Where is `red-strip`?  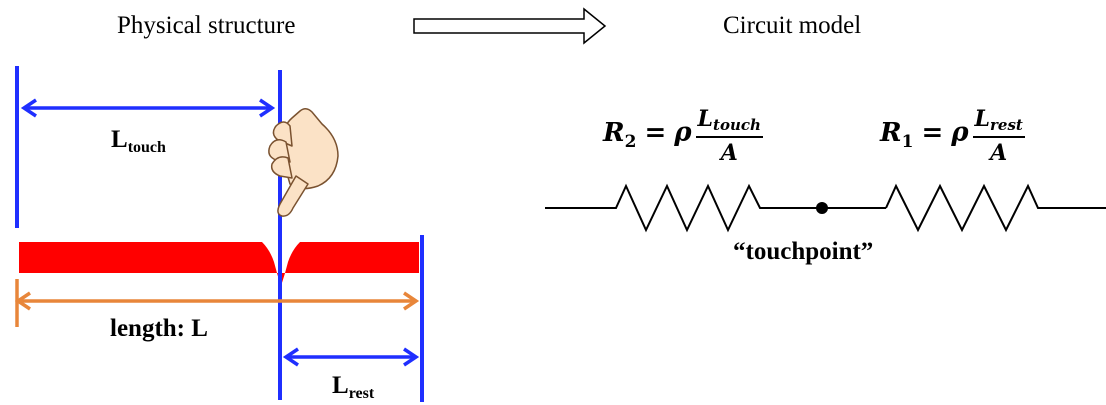 red-strip is located at coordinates (219, 264).